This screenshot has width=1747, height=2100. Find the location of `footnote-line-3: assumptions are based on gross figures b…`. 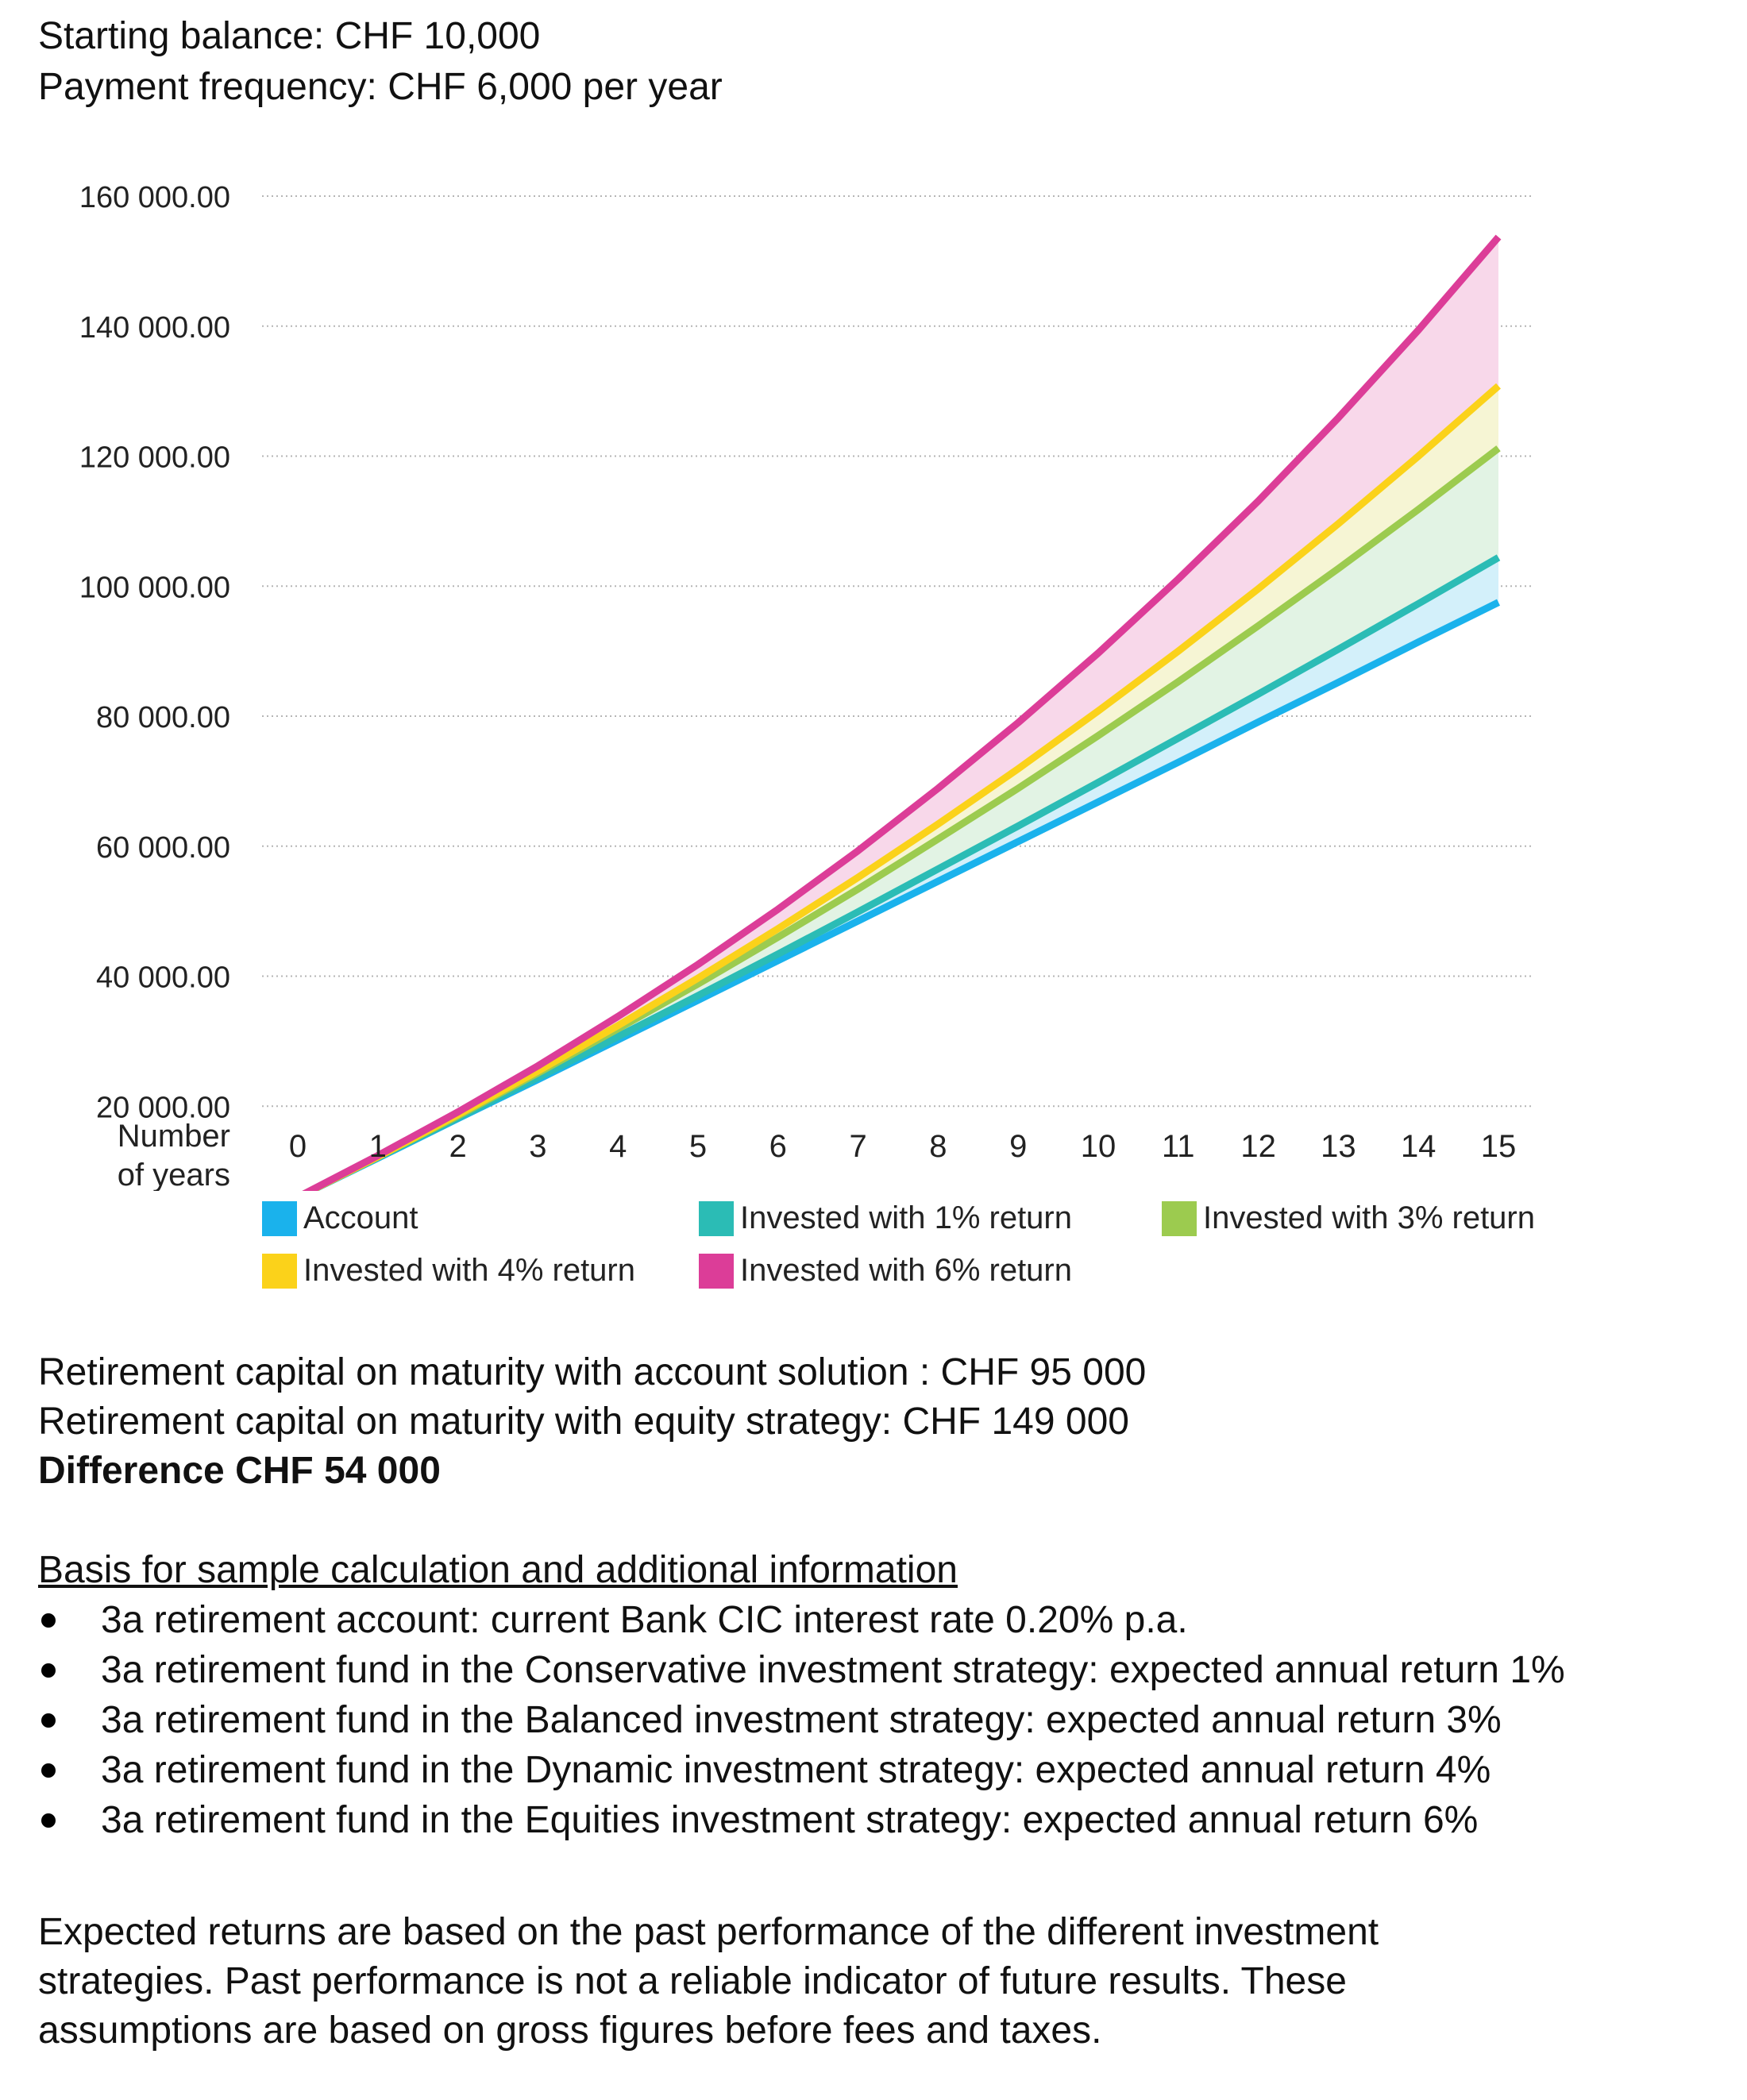

footnote-line-3: assumptions are based on gross figures b… is located at coordinates (570, 2031).